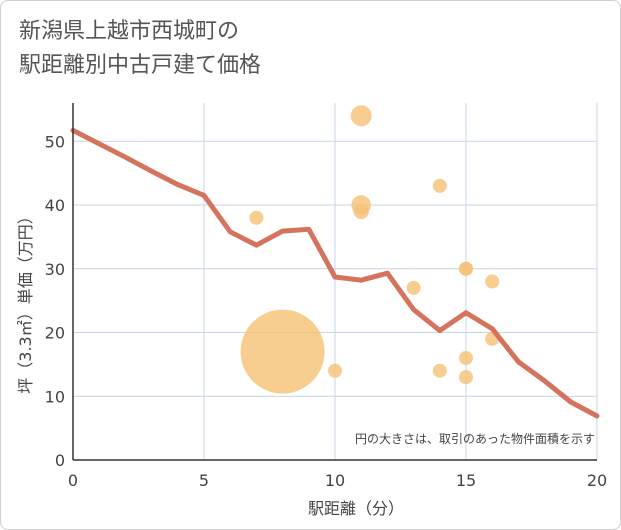  What do you see at coordinates (73, 480) in the screenshot?
I see `x-tick-label: 0` at bounding box center [73, 480].